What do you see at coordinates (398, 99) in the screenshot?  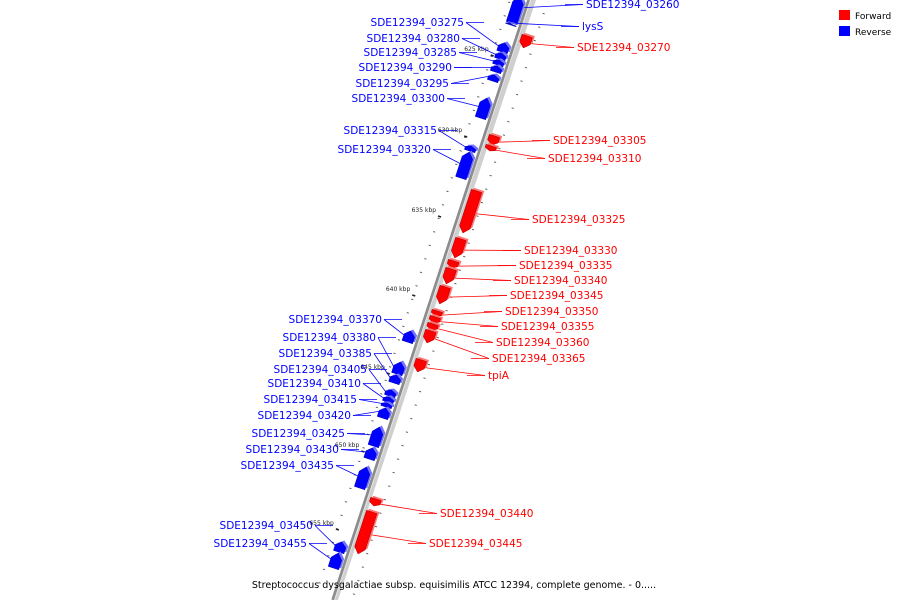 I see `gene-label: SDE12394_03300` at bounding box center [398, 99].